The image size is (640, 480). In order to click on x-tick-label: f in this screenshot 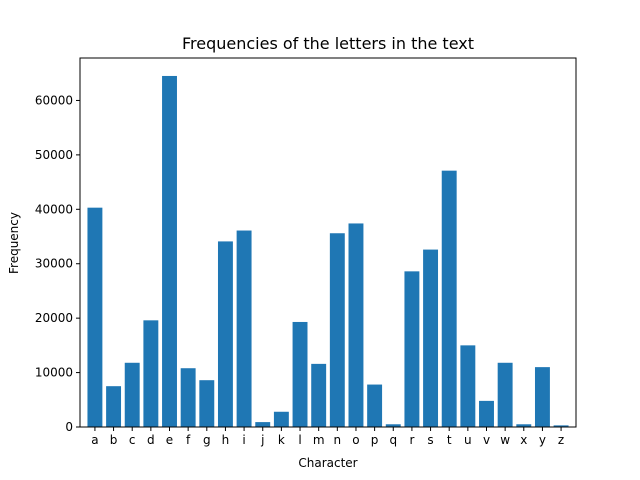, I will do `click(188, 440)`.